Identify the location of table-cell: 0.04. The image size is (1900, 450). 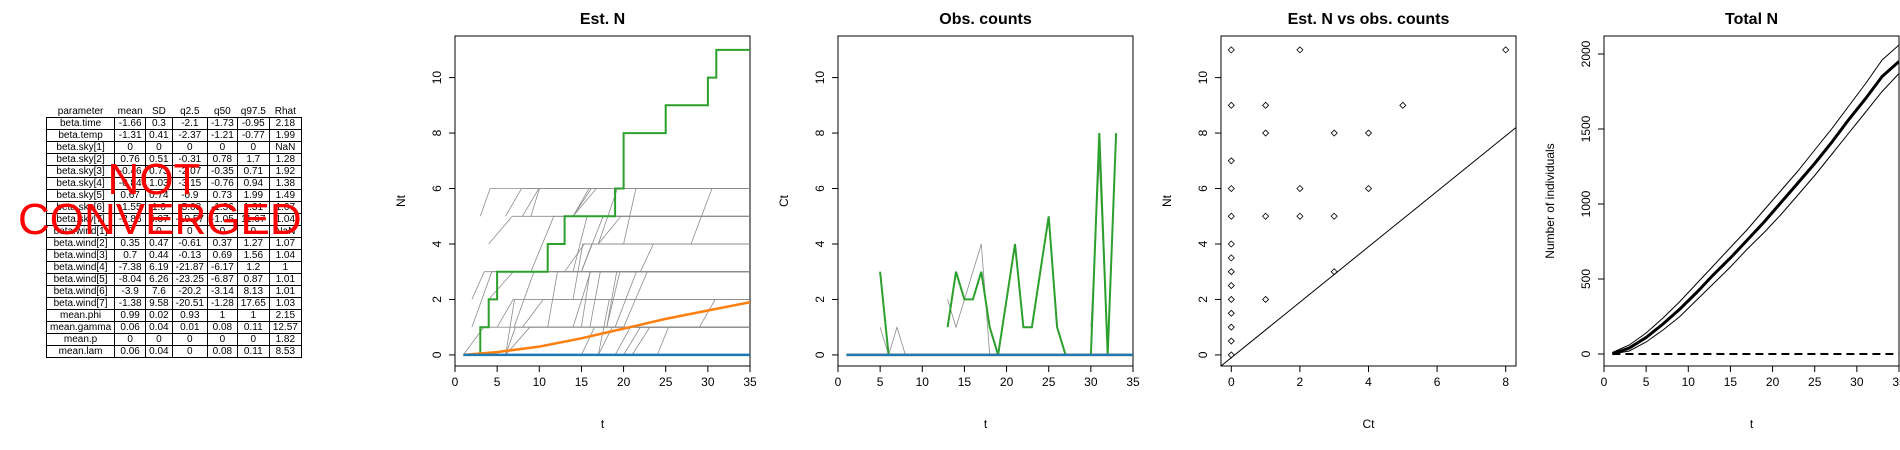
(159, 351).